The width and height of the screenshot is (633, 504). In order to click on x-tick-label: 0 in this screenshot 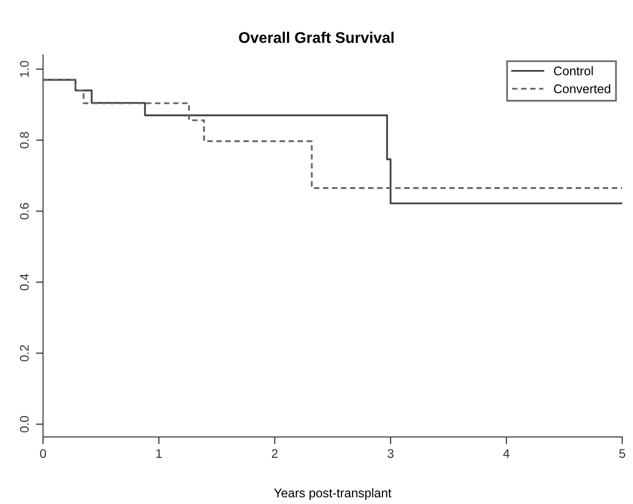, I will do `click(43, 453)`.